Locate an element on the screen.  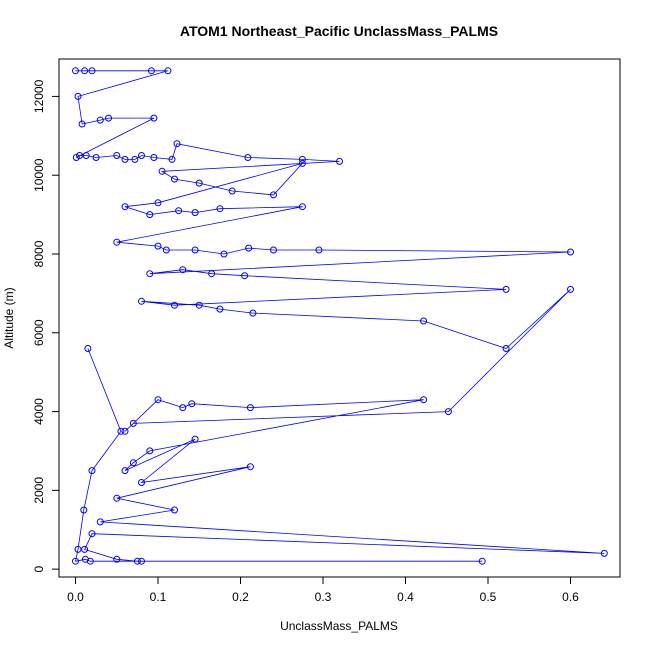
y-tick-label: 2000 is located at coordinates (39, 490).